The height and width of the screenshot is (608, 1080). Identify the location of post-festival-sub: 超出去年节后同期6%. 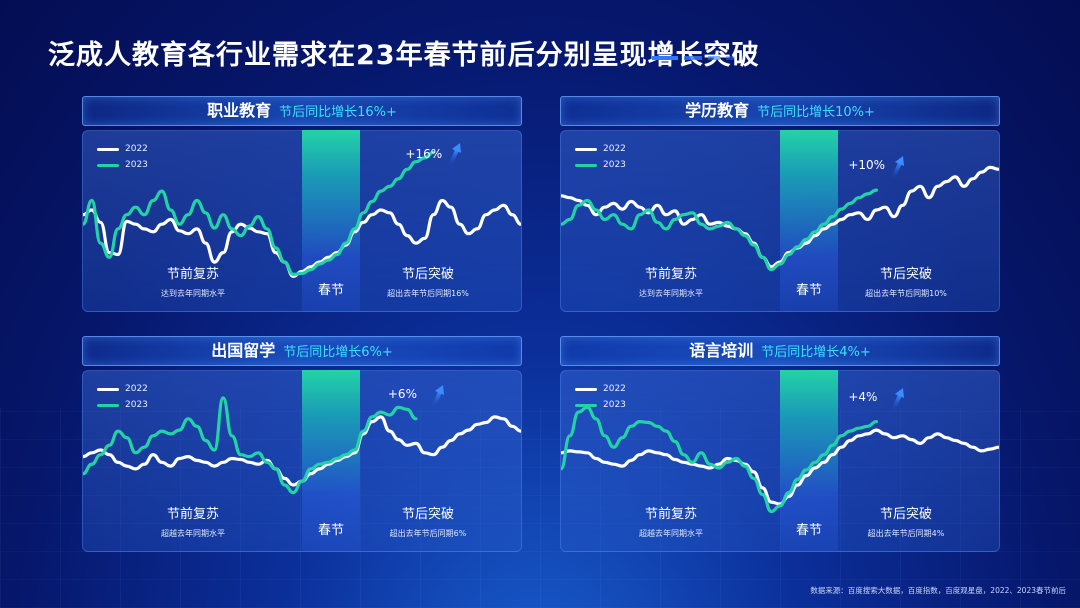
(428, 533).